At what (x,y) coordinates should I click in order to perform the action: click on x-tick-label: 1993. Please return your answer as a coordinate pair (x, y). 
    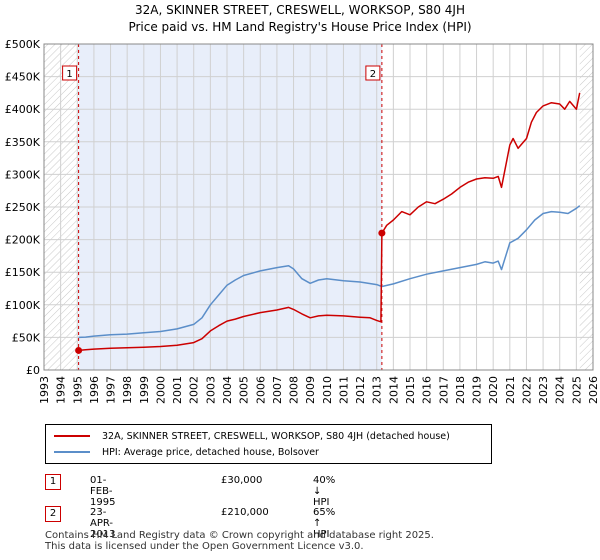
    Looking at the image, I should click on (44, 390).